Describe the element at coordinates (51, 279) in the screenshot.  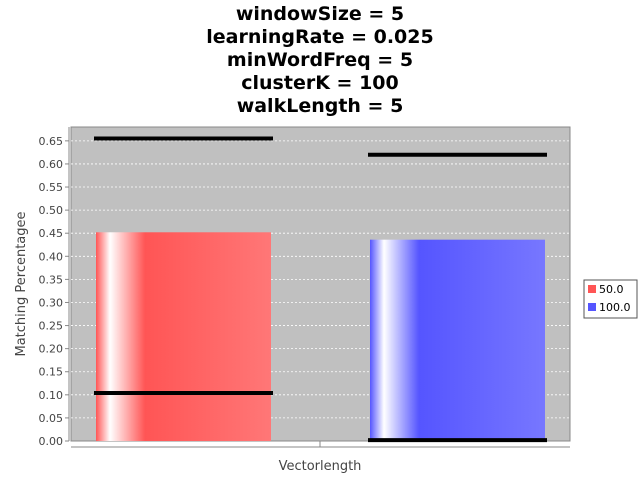
I see `y-tick-label: 0.35` at that location.